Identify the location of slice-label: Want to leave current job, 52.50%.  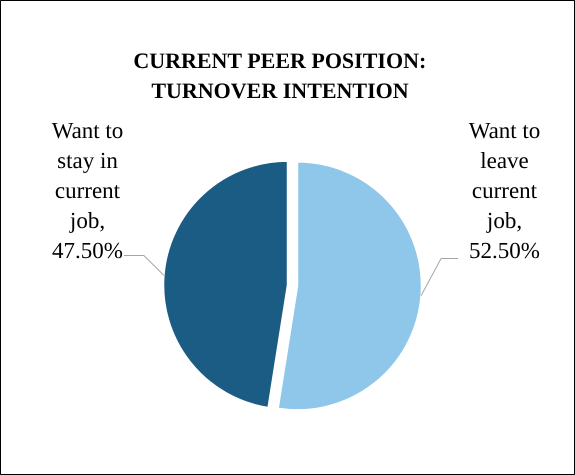
(504, 190).